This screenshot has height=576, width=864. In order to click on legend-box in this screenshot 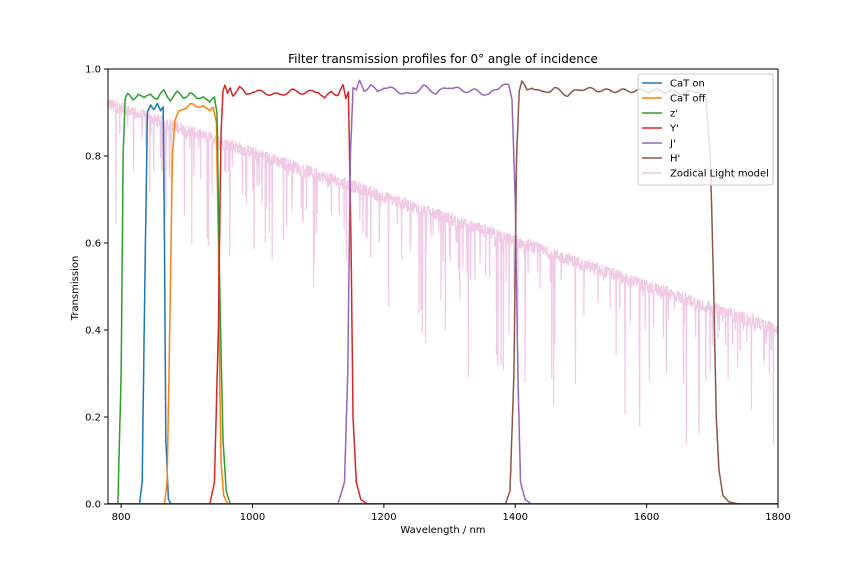, I will do `click(705, 129)`.